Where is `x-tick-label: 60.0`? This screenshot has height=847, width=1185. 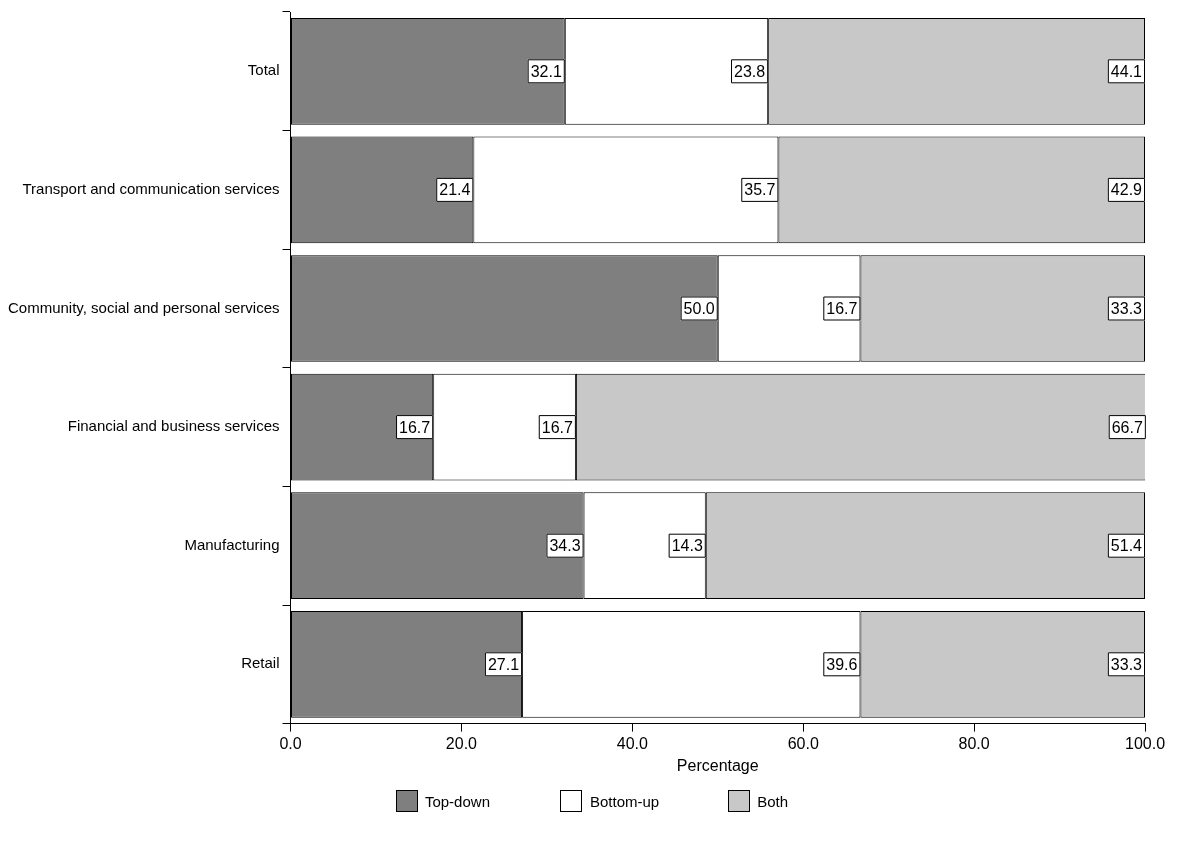 x-tick-label: 60.0 is located at coordinates (803, 743).